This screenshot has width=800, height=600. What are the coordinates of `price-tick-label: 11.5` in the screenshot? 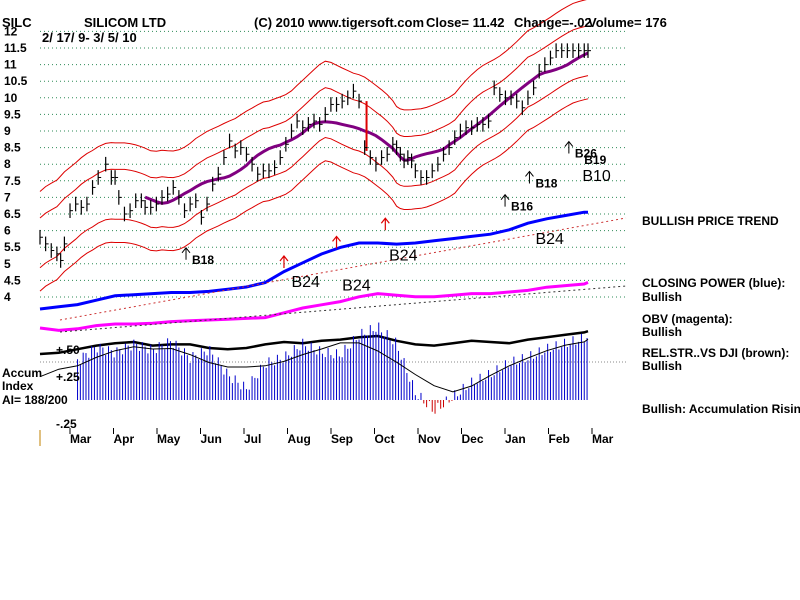 It's located at (15, 48).